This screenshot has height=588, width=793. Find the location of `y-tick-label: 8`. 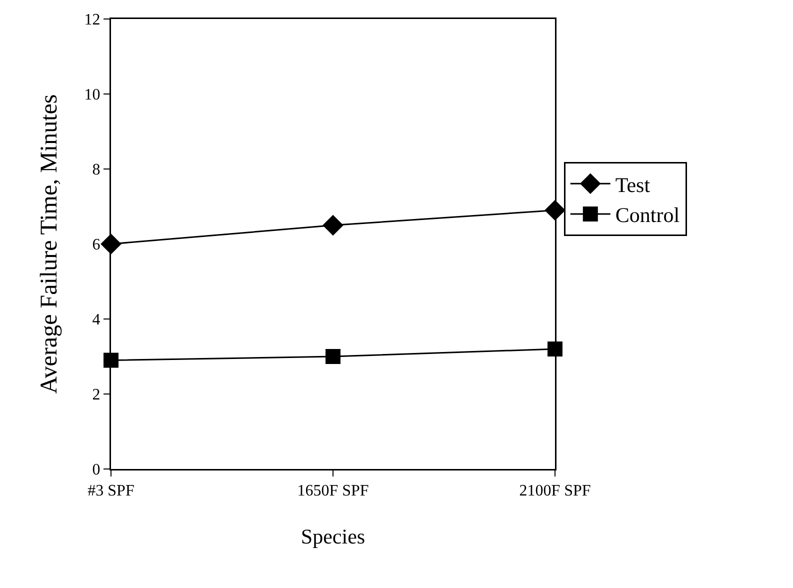

y-tick-label: 8 is located at coordinates (96, 170).